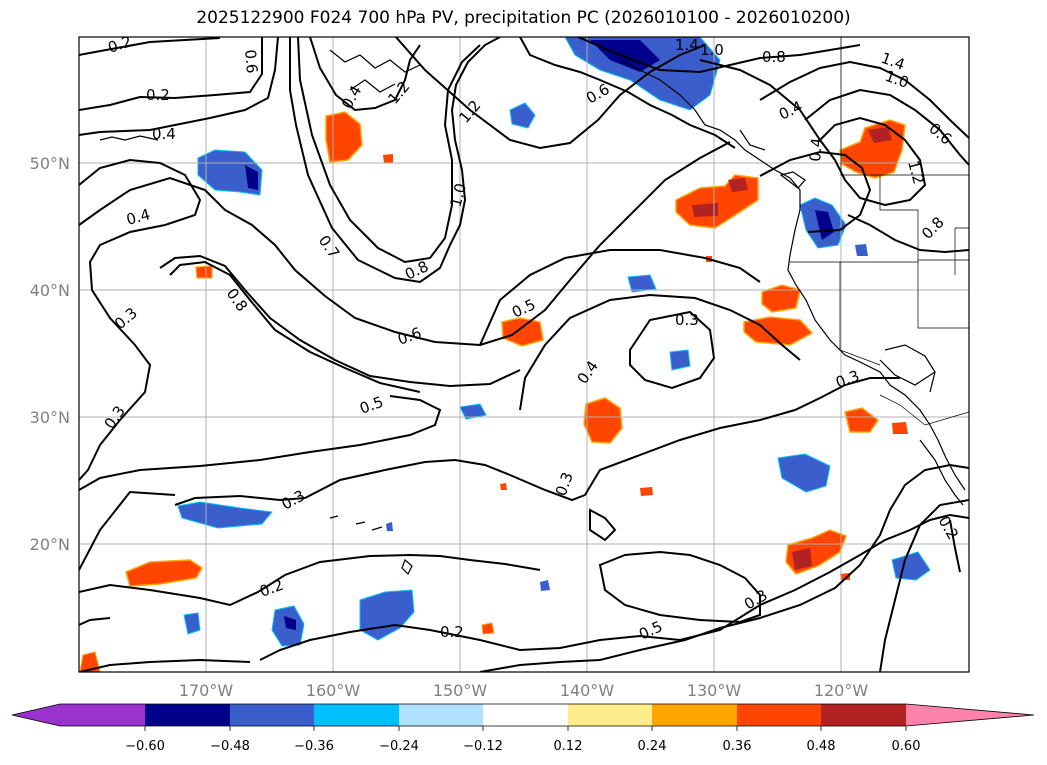  I want to click on colorbar-tick-label: 0.36, so click(737, 746).